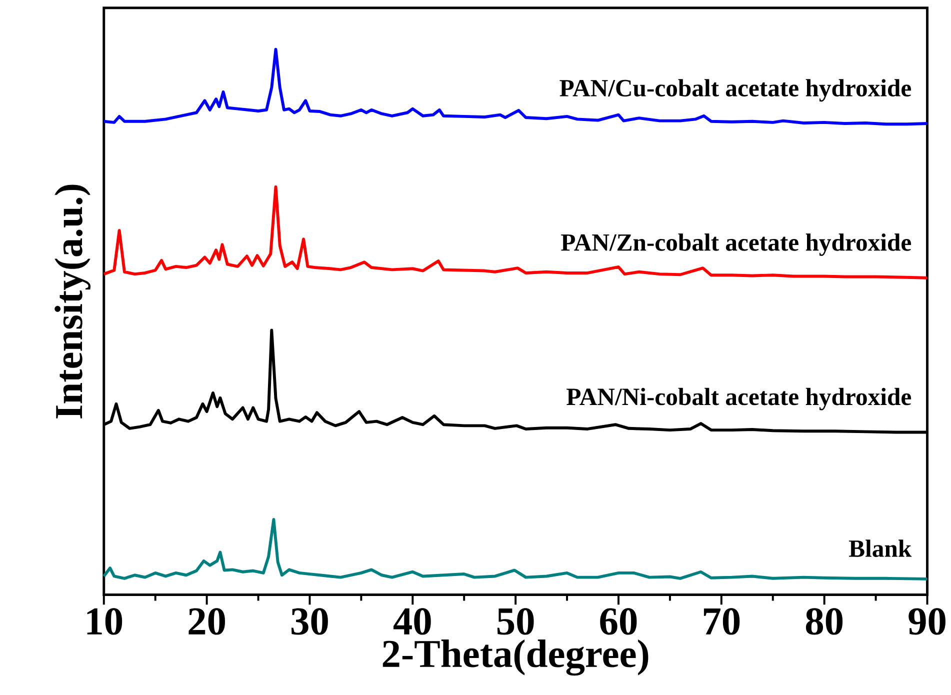 The image size is (951, 695). What do you see at coordinates (824, 621) in the screenshot?
I see `x-tick-label: 80` at bounding box center [824, 621].